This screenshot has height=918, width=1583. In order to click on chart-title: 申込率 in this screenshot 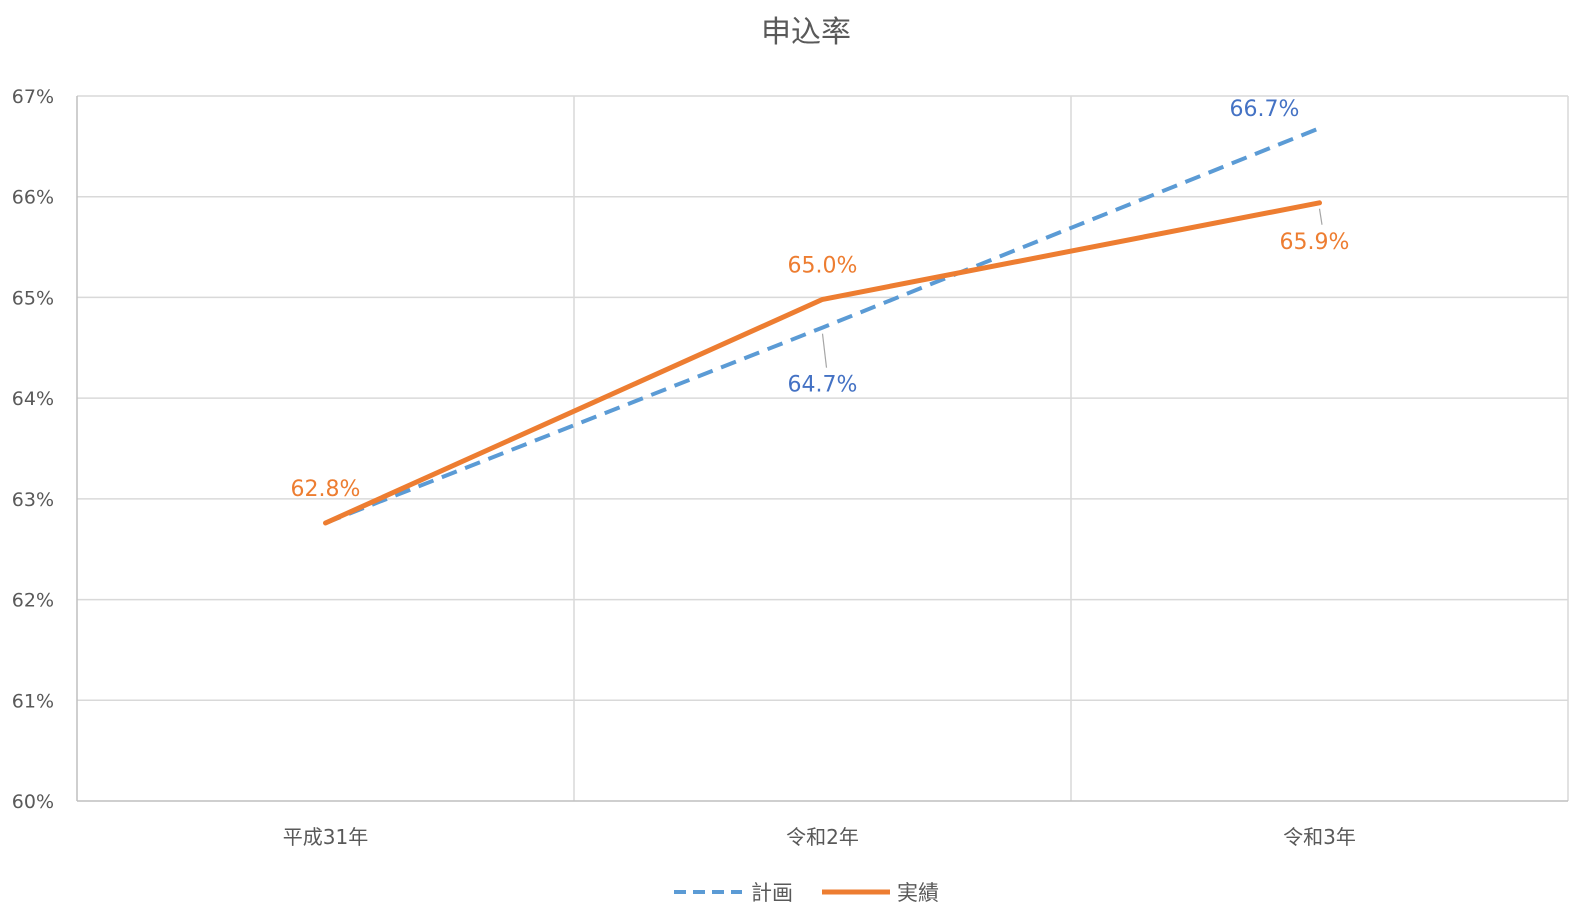, I will do `click(806, 32)`.